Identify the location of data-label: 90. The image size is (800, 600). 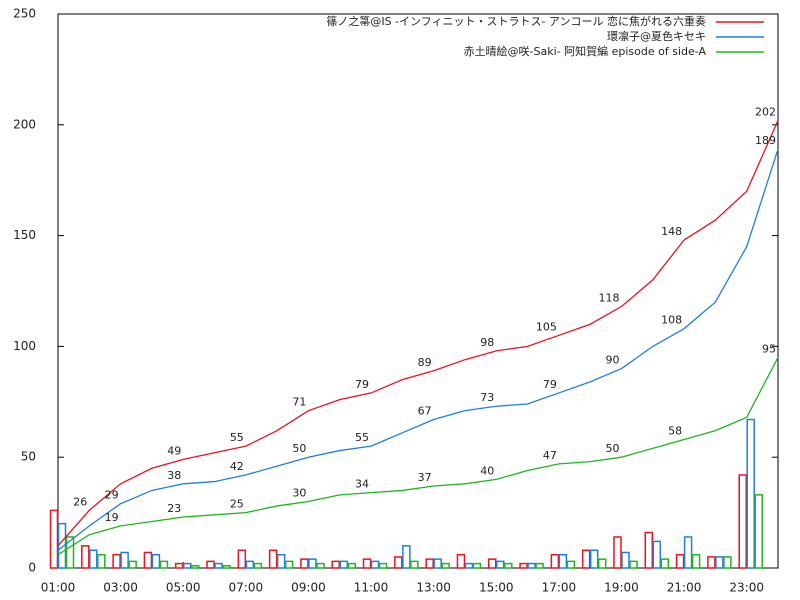
(612, 360).